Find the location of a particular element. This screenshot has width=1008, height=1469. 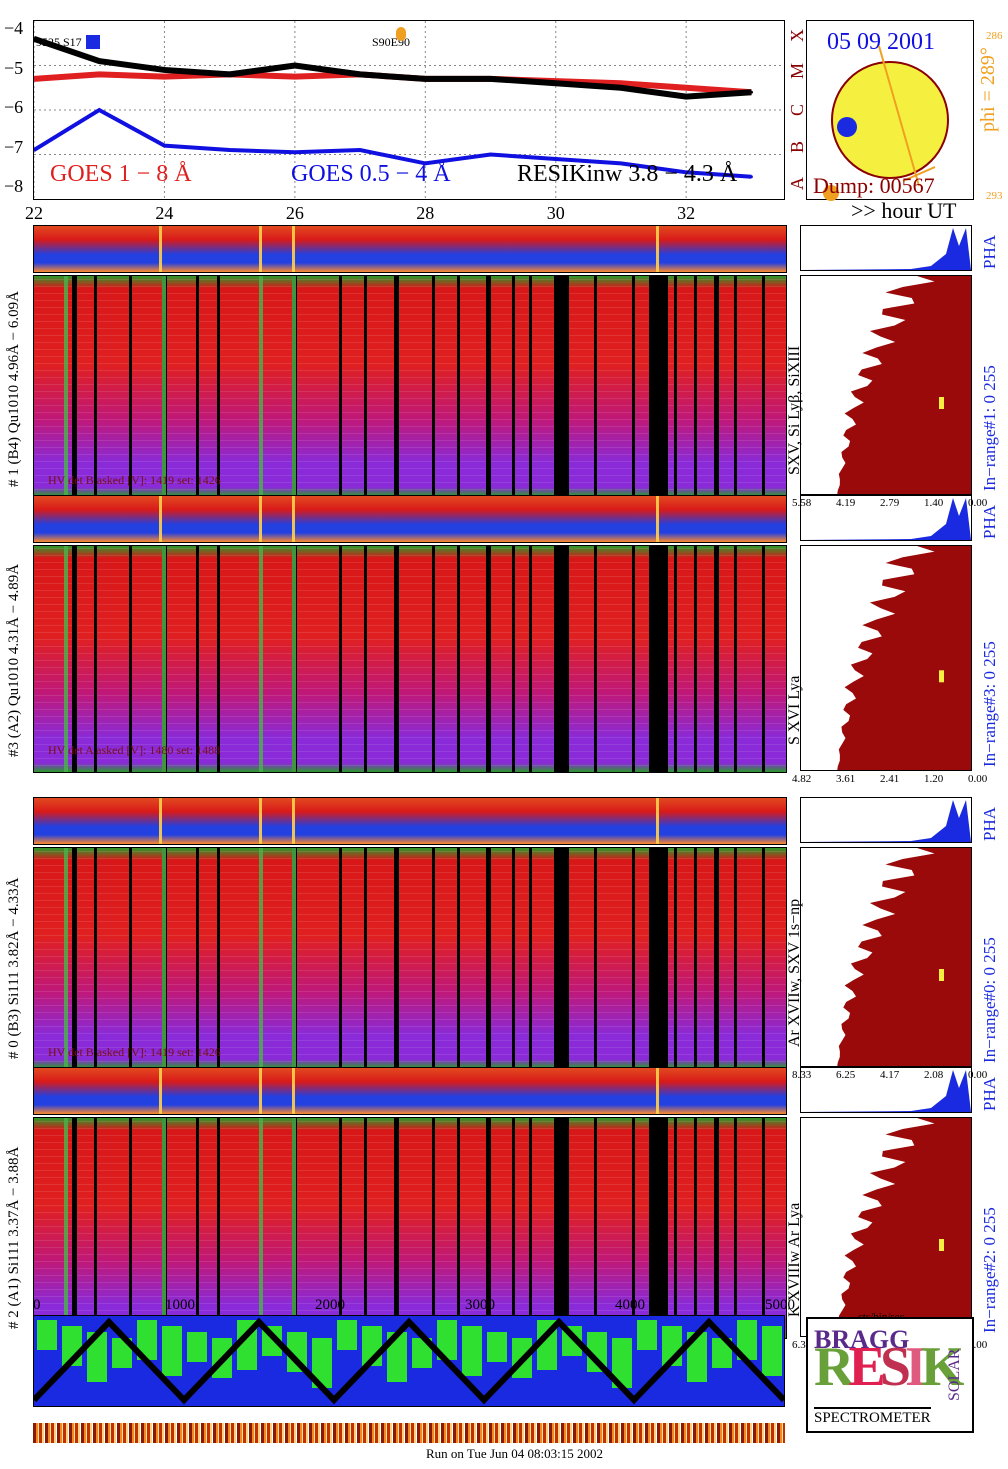

goes-series-line is located at coordinates (393, 67).